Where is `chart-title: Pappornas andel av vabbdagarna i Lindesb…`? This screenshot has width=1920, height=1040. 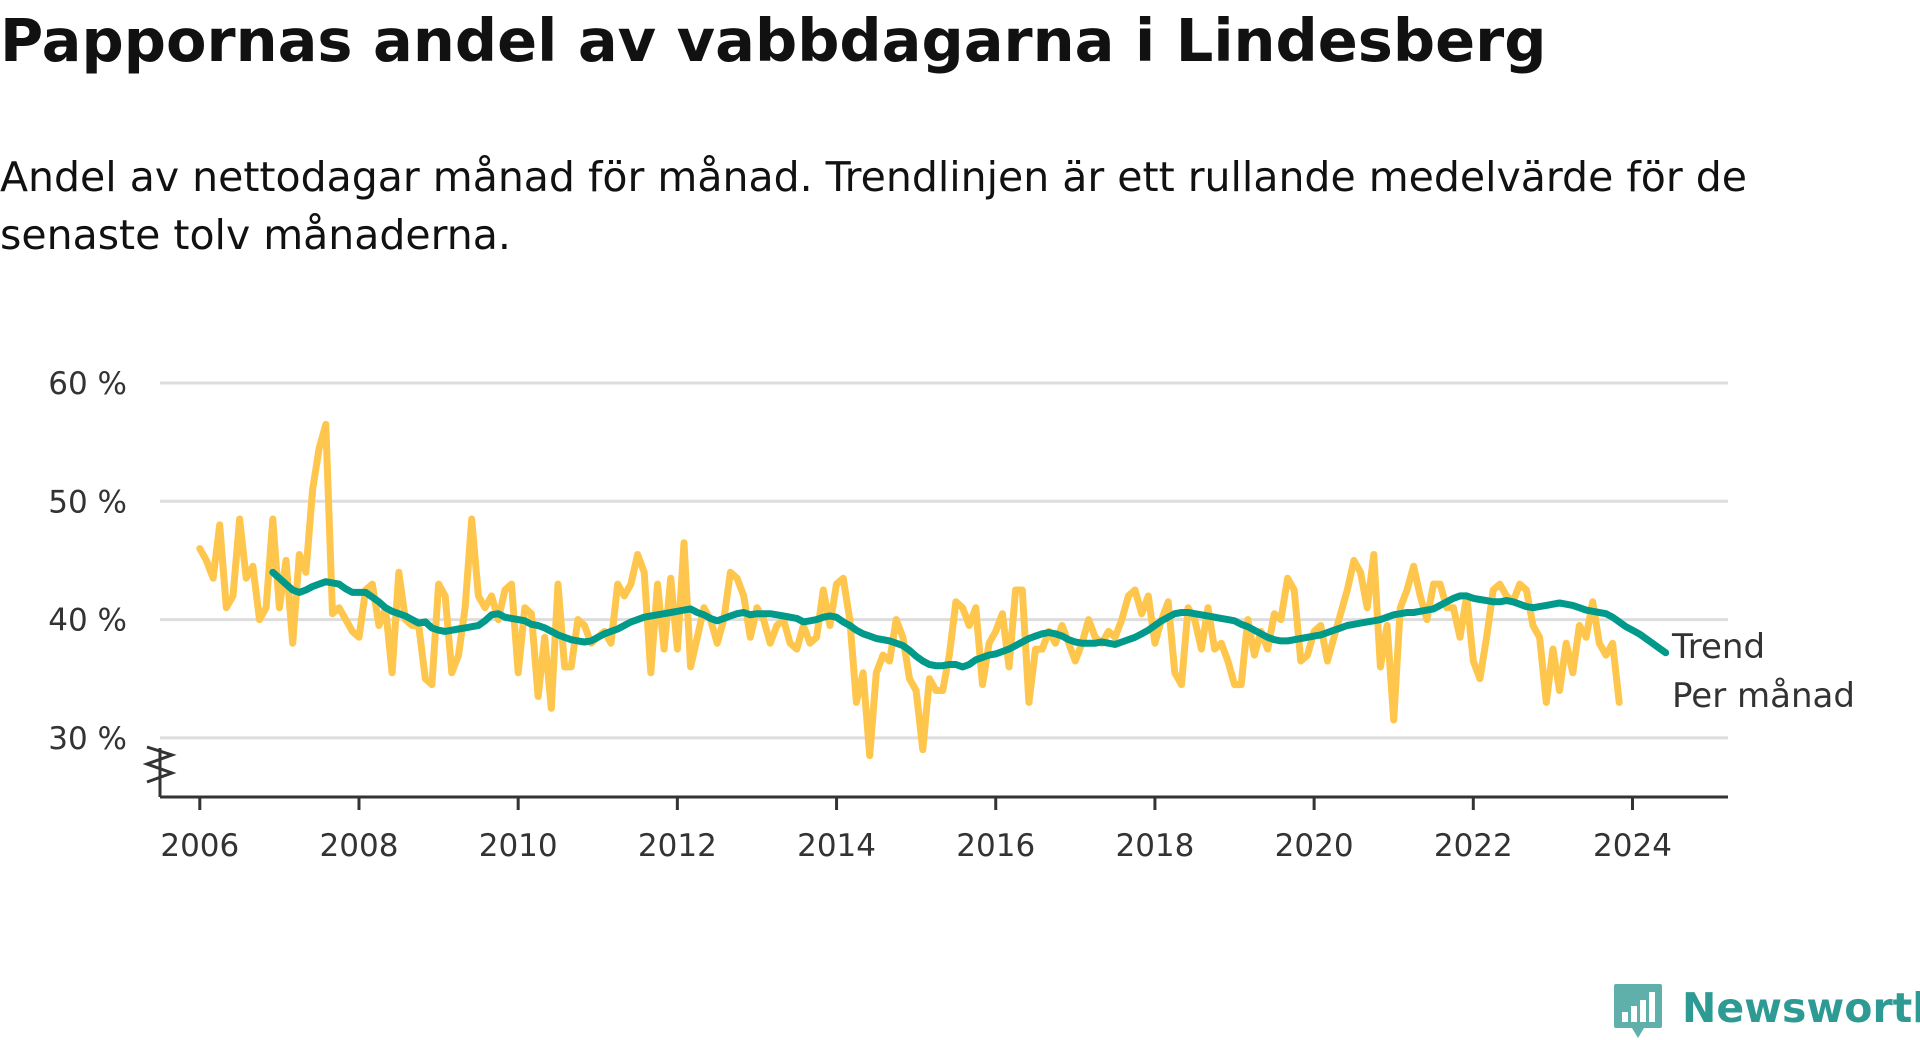 chart-title: Pappornas andel av vabbdagarna i Lindesb… is located at coordinates (773, 40).